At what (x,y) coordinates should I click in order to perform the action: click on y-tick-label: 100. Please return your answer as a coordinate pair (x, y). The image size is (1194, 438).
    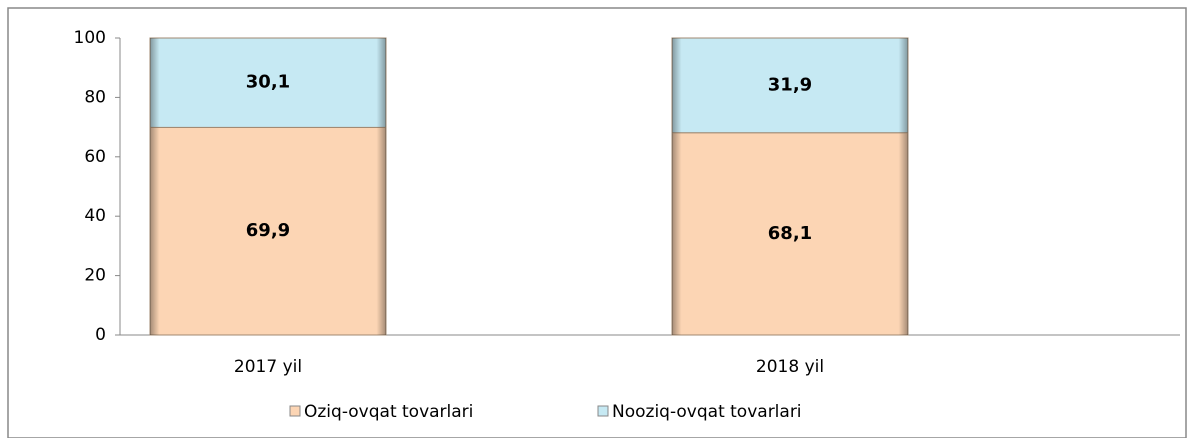
    Looking at the image, I should click on (90, 38).